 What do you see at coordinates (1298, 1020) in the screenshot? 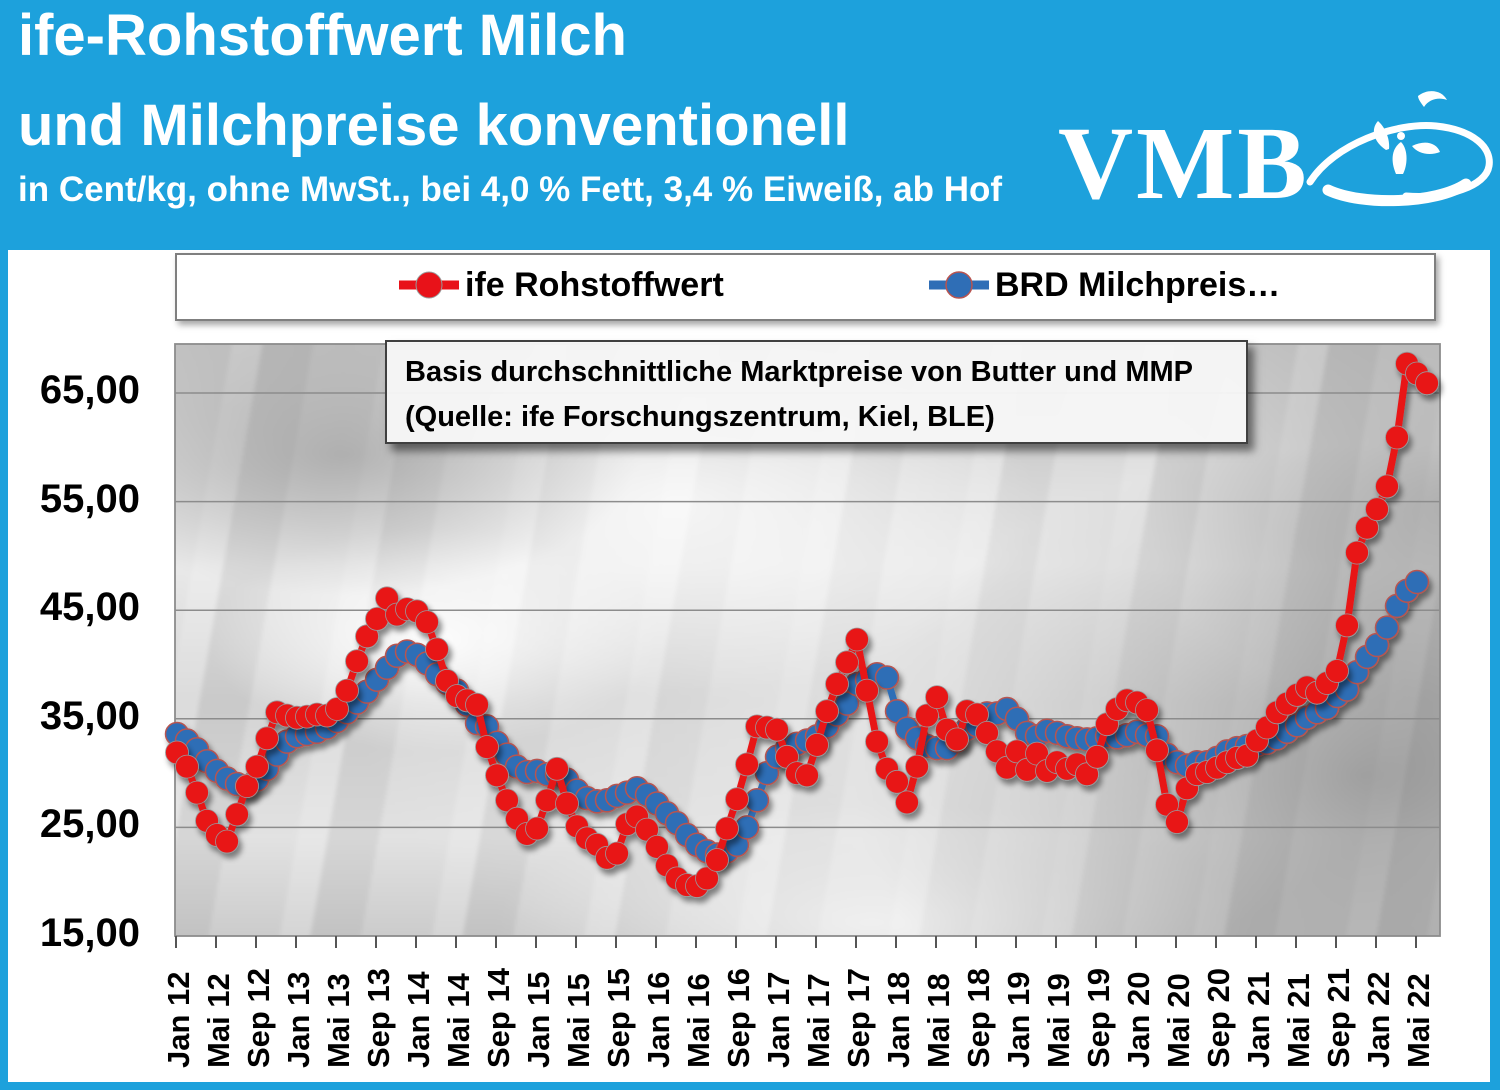
I see `x-tick-label: Mai 21` at bounding box center [1298, 1020].